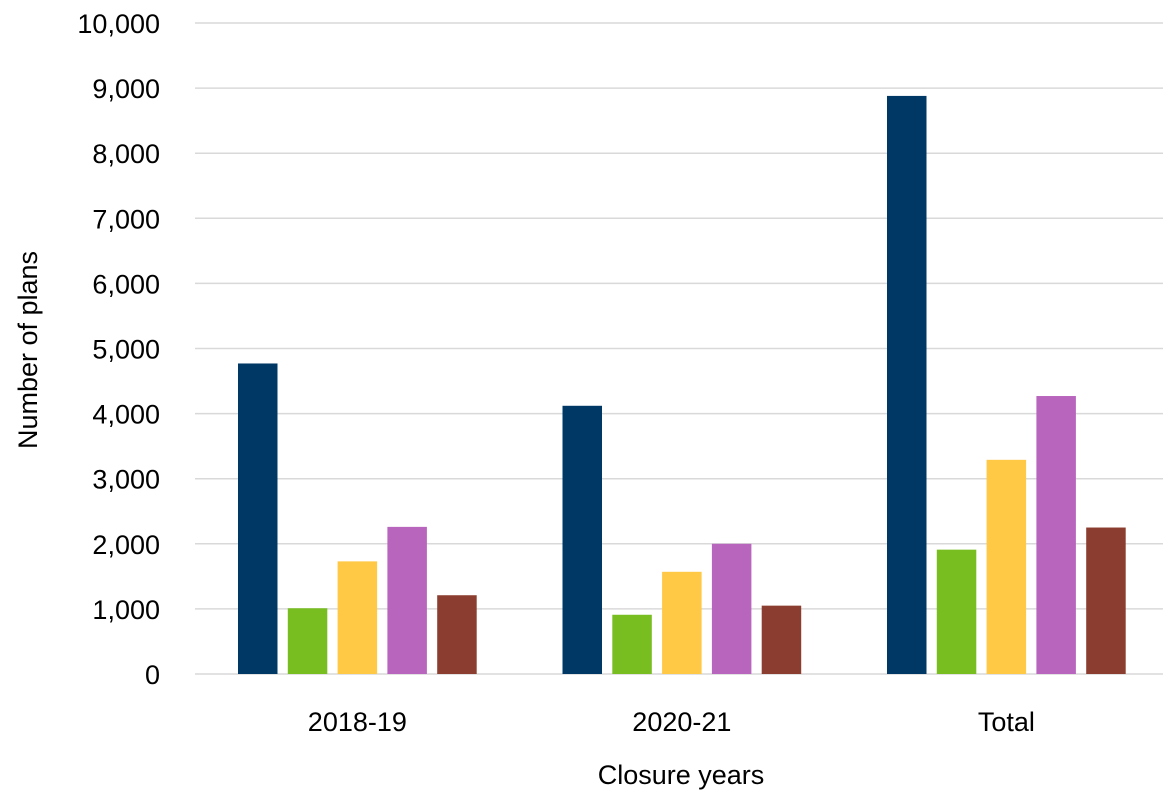 Image resolution: width=1163 pixels, height=797 pixels. What do you see at coordinates (126, 89) in the screenshot?
I see `y-tick-label: 9,000` at bounding box center [126, 89].